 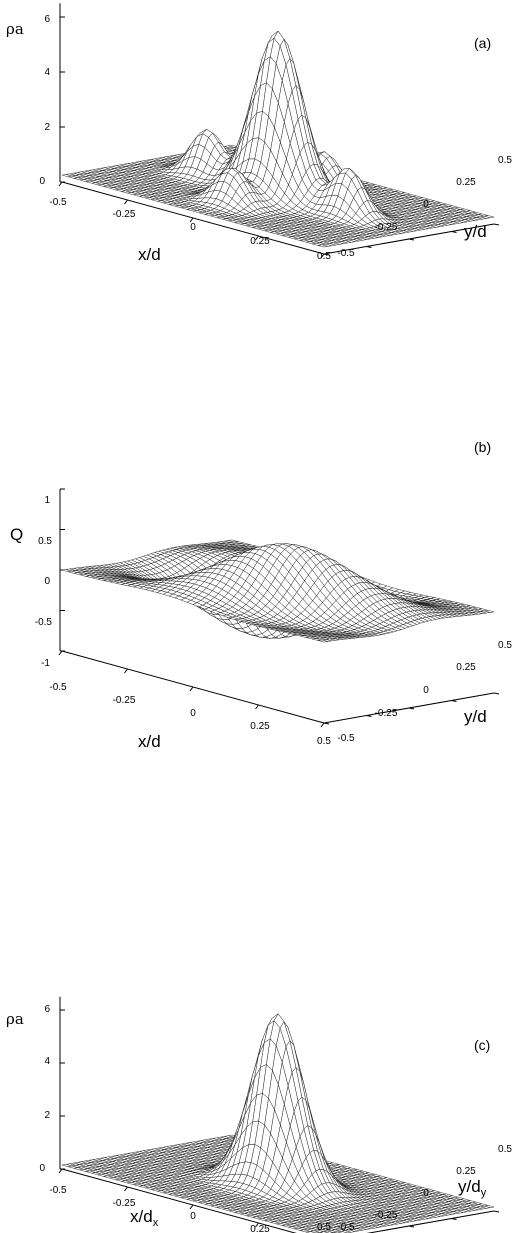 I want to click on y-ticks-a: -0.5 -0.25 0 0.25 0.5, so click(x=424, y=207).